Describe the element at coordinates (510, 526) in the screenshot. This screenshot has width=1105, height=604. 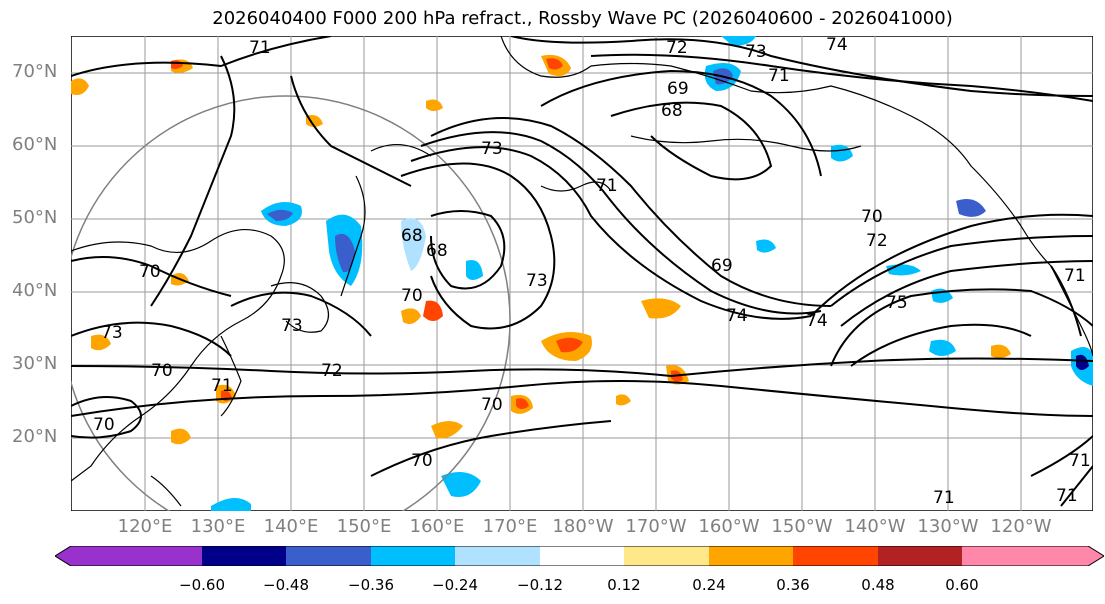
I see `lon-label-170e: 170°E` at that location.